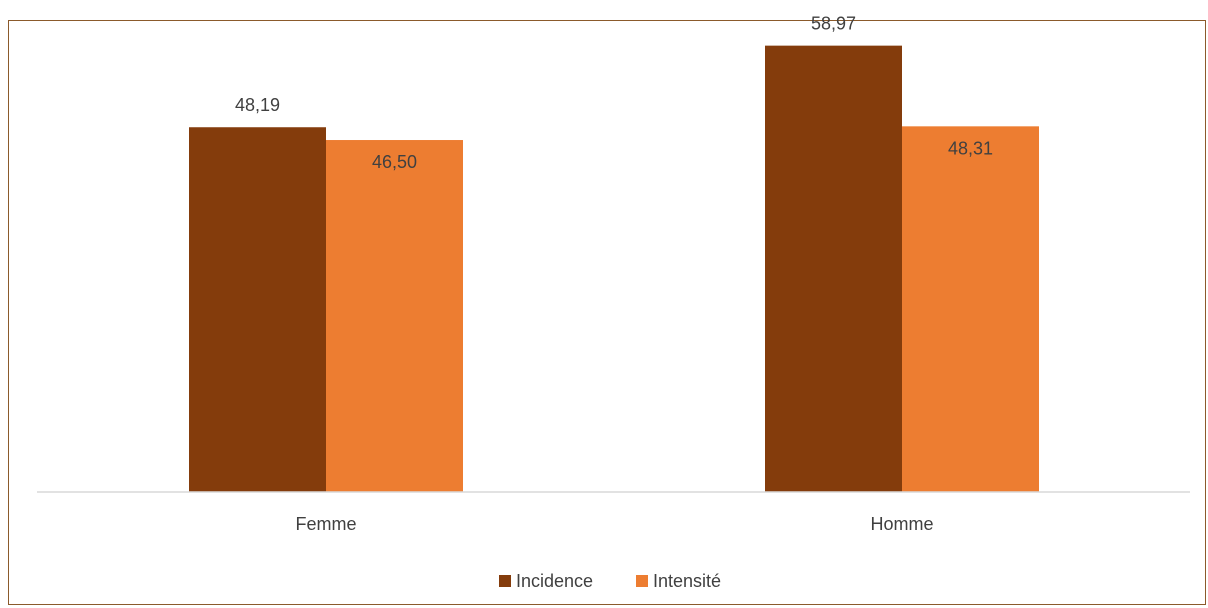  What do you see at coordinates (554, 581) in the screenshot?
I see `legend-label-incidence: Incidence` at bounding box center [554, 581].